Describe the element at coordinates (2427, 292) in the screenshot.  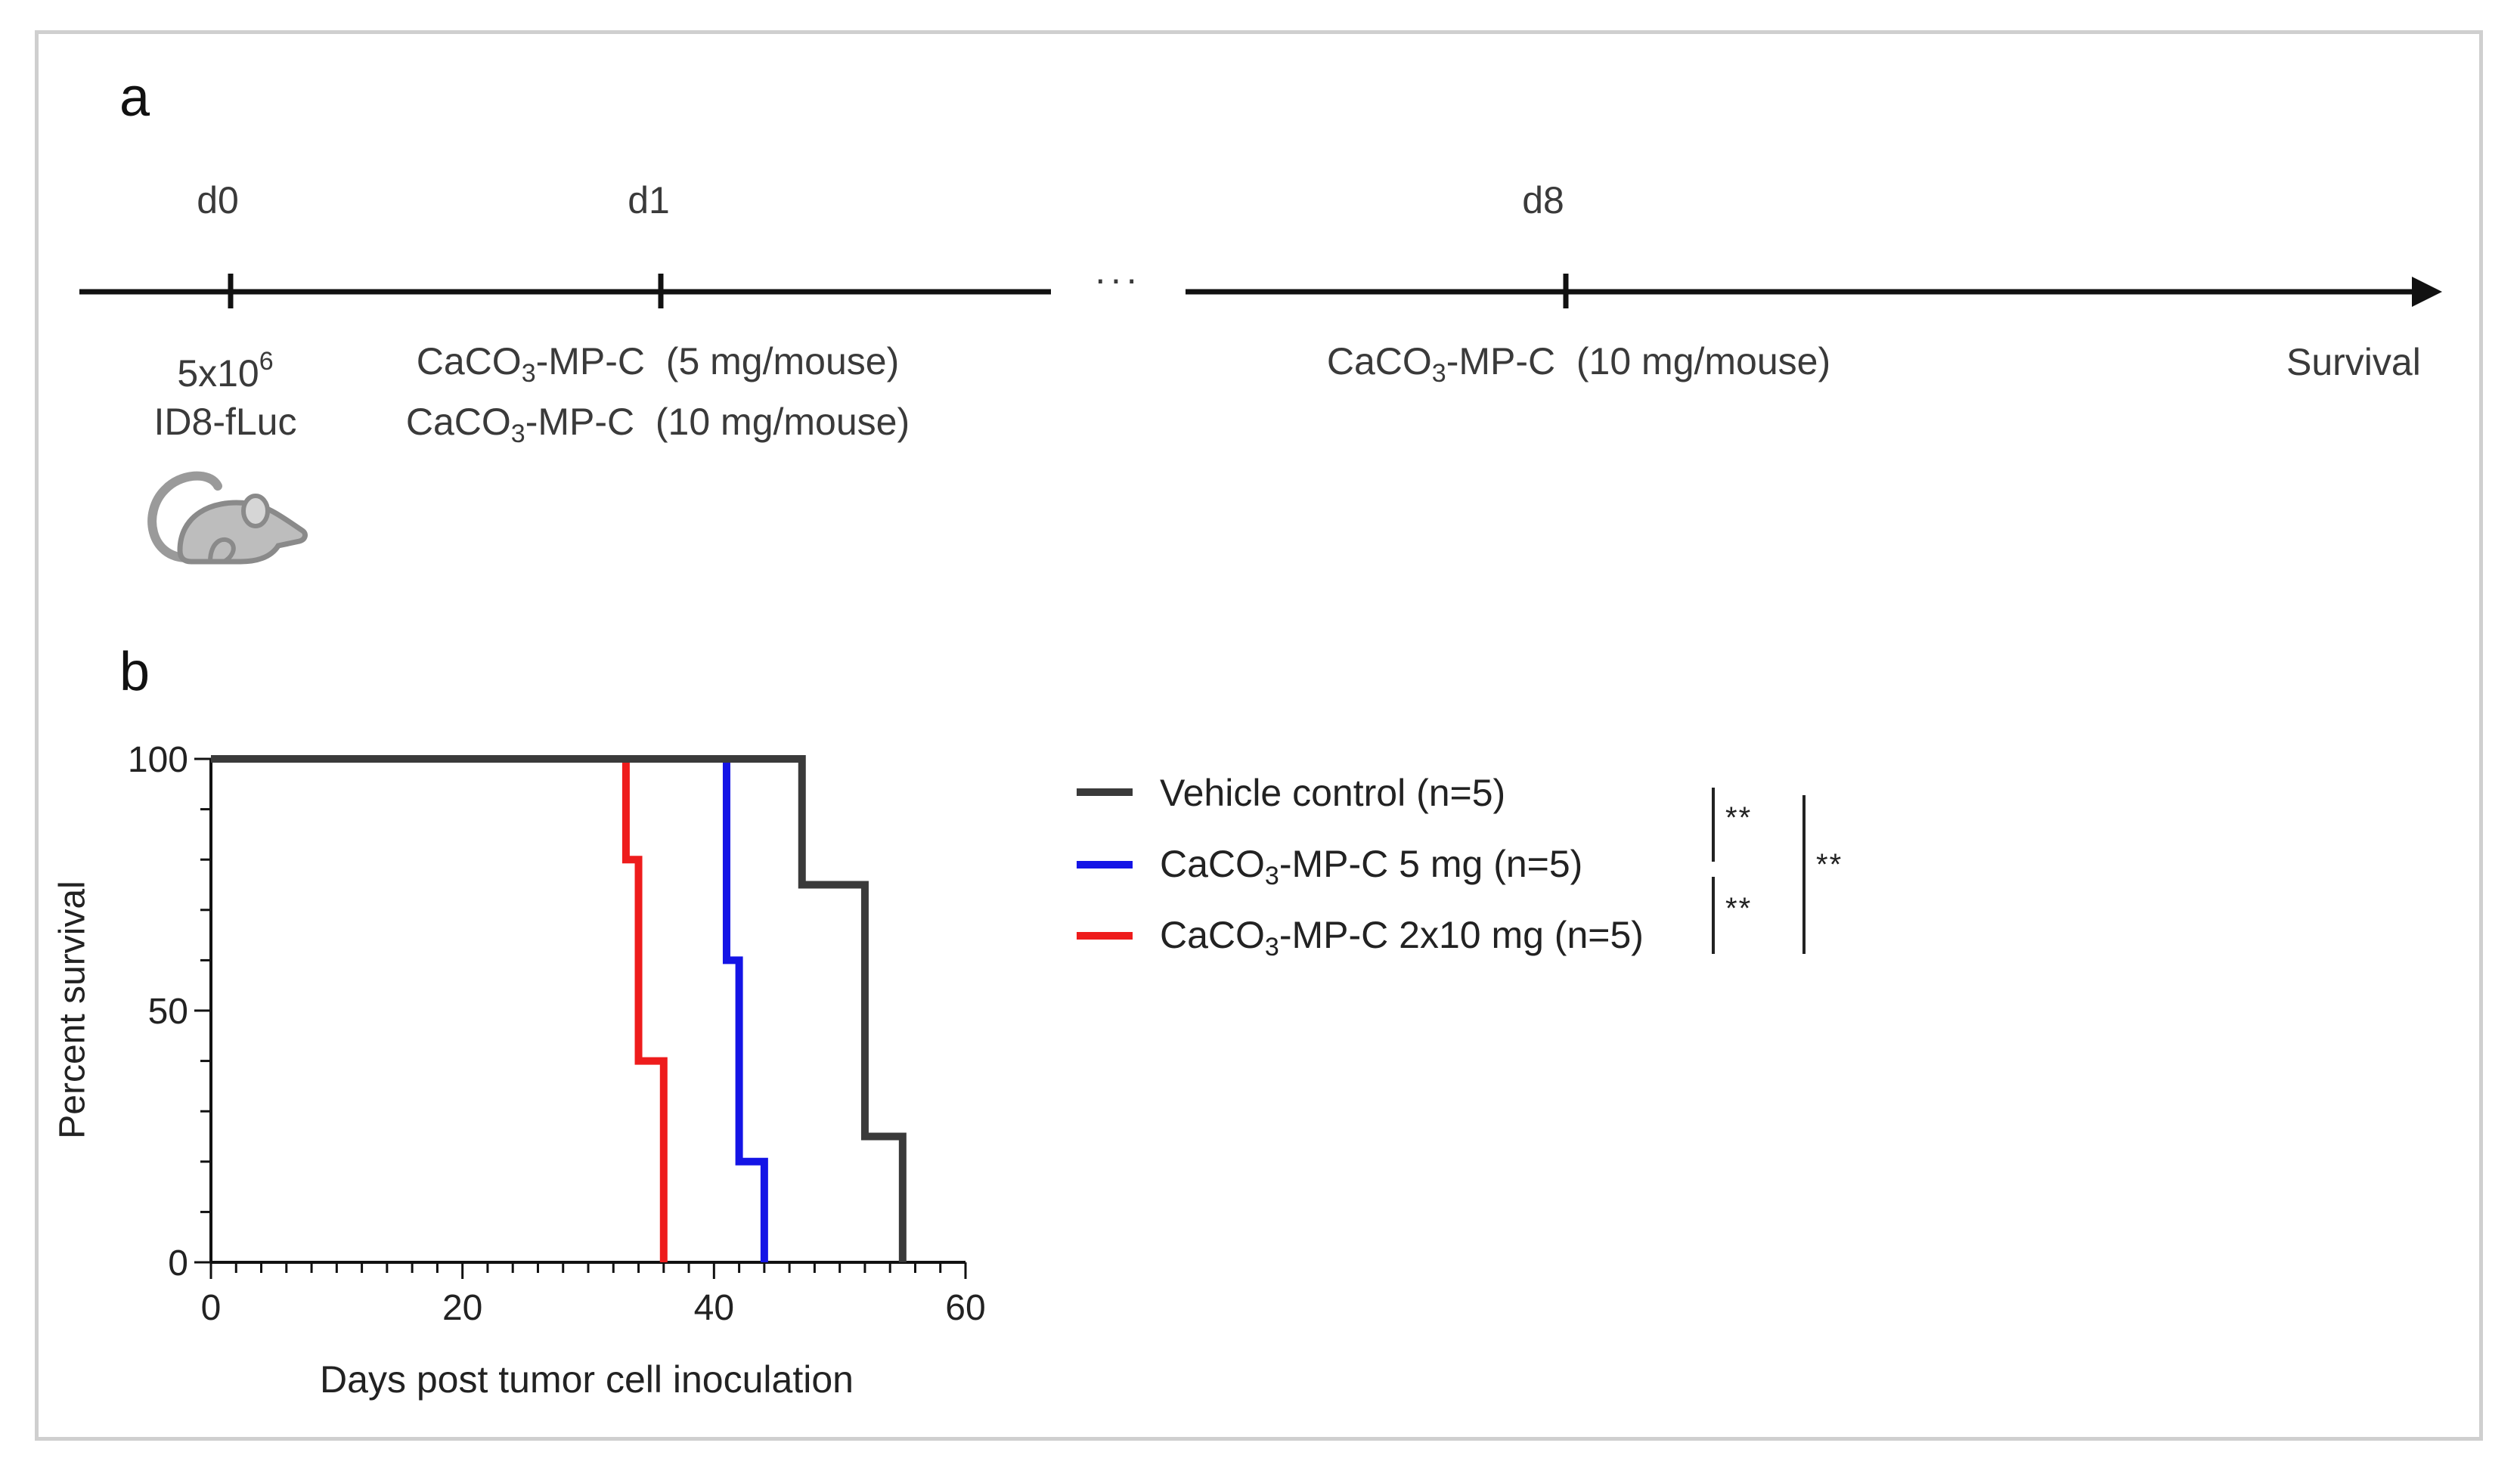
I see `timeline-arrowhead` at that location.